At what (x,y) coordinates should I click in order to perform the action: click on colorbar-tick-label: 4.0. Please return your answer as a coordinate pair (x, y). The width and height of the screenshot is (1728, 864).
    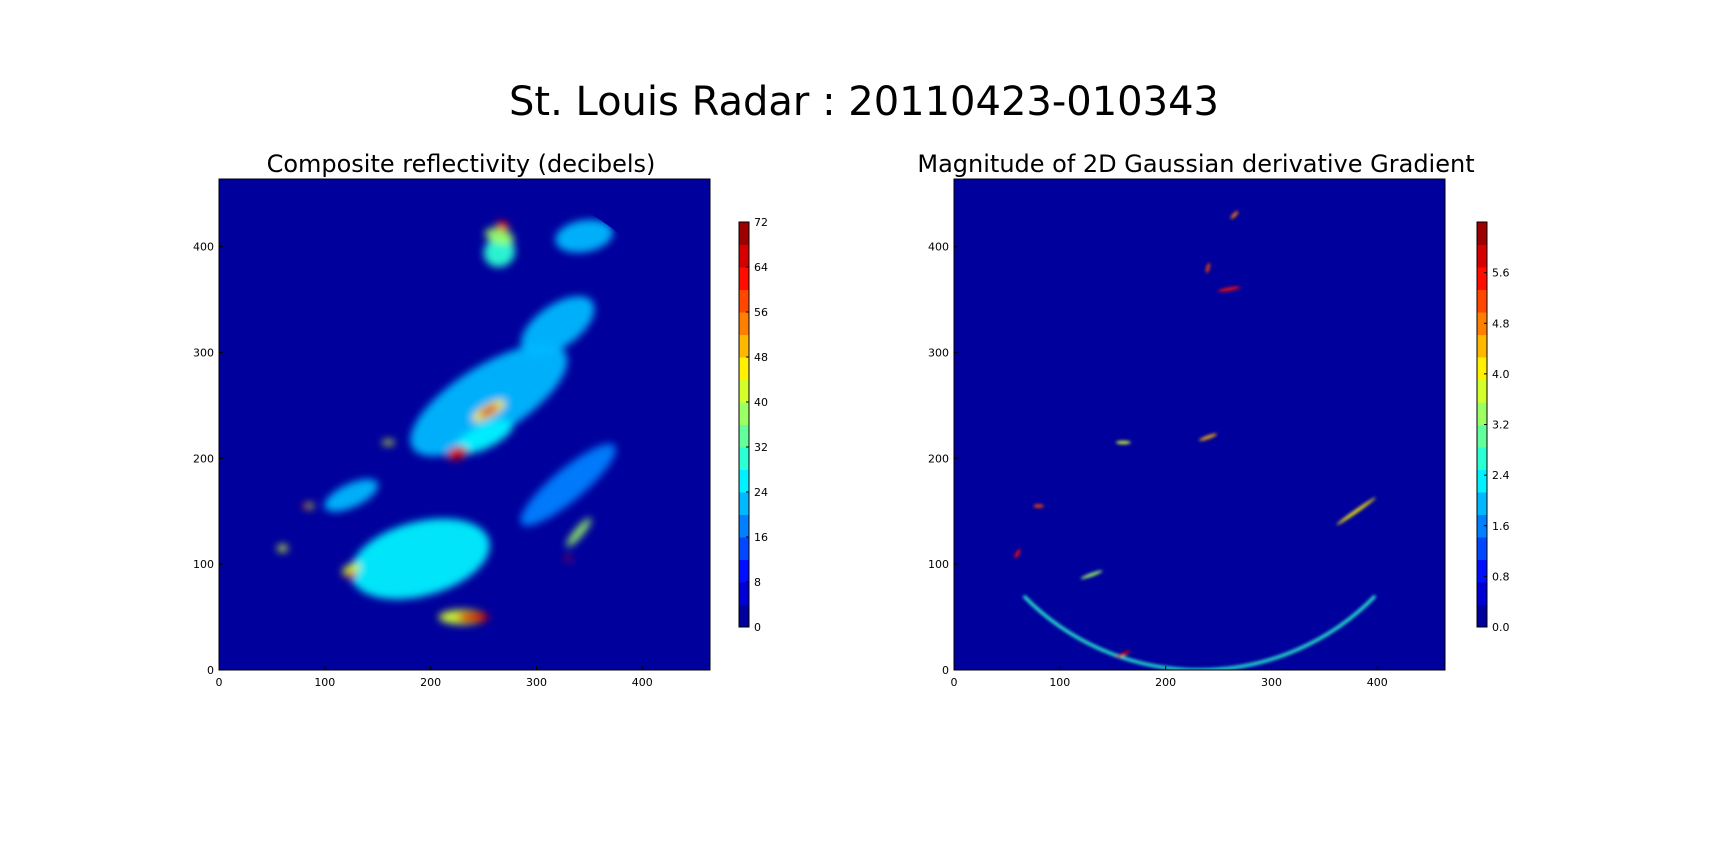
    Looking at the image, I should click on (1501, 374).